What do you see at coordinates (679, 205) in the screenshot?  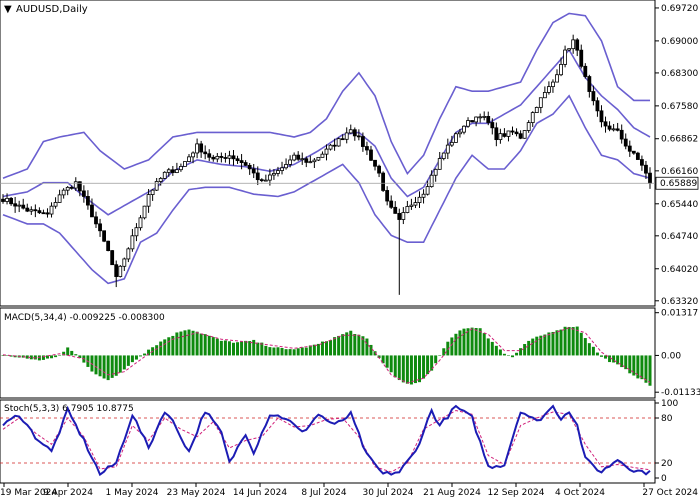 I see `price-tick-label: 0.65440` at bounding box center [679, 205].